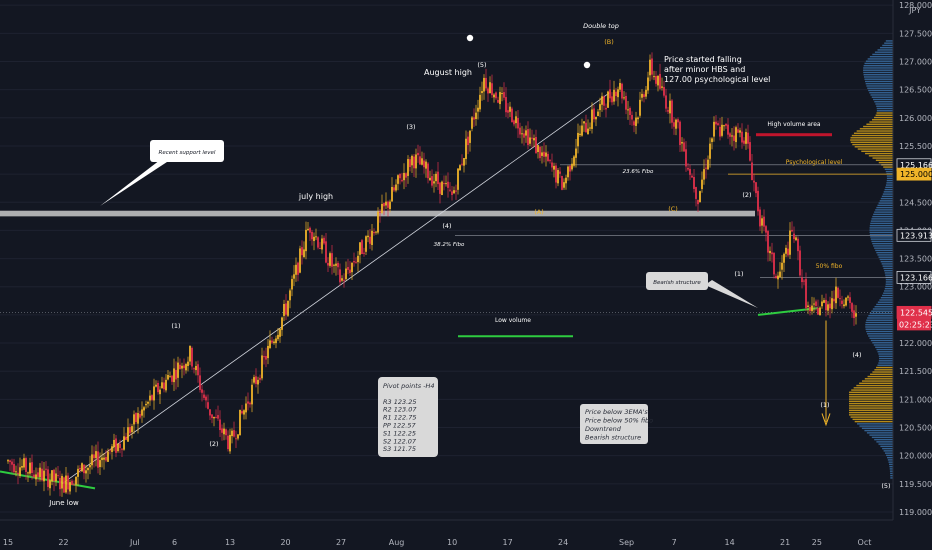 Image resolution: width=932 pixels, height=550 pixels. What do you see at coordinates (399, 402) in the screenshot?
I see `pivot-line: R3 123.25` at bounding box center [399, 402].